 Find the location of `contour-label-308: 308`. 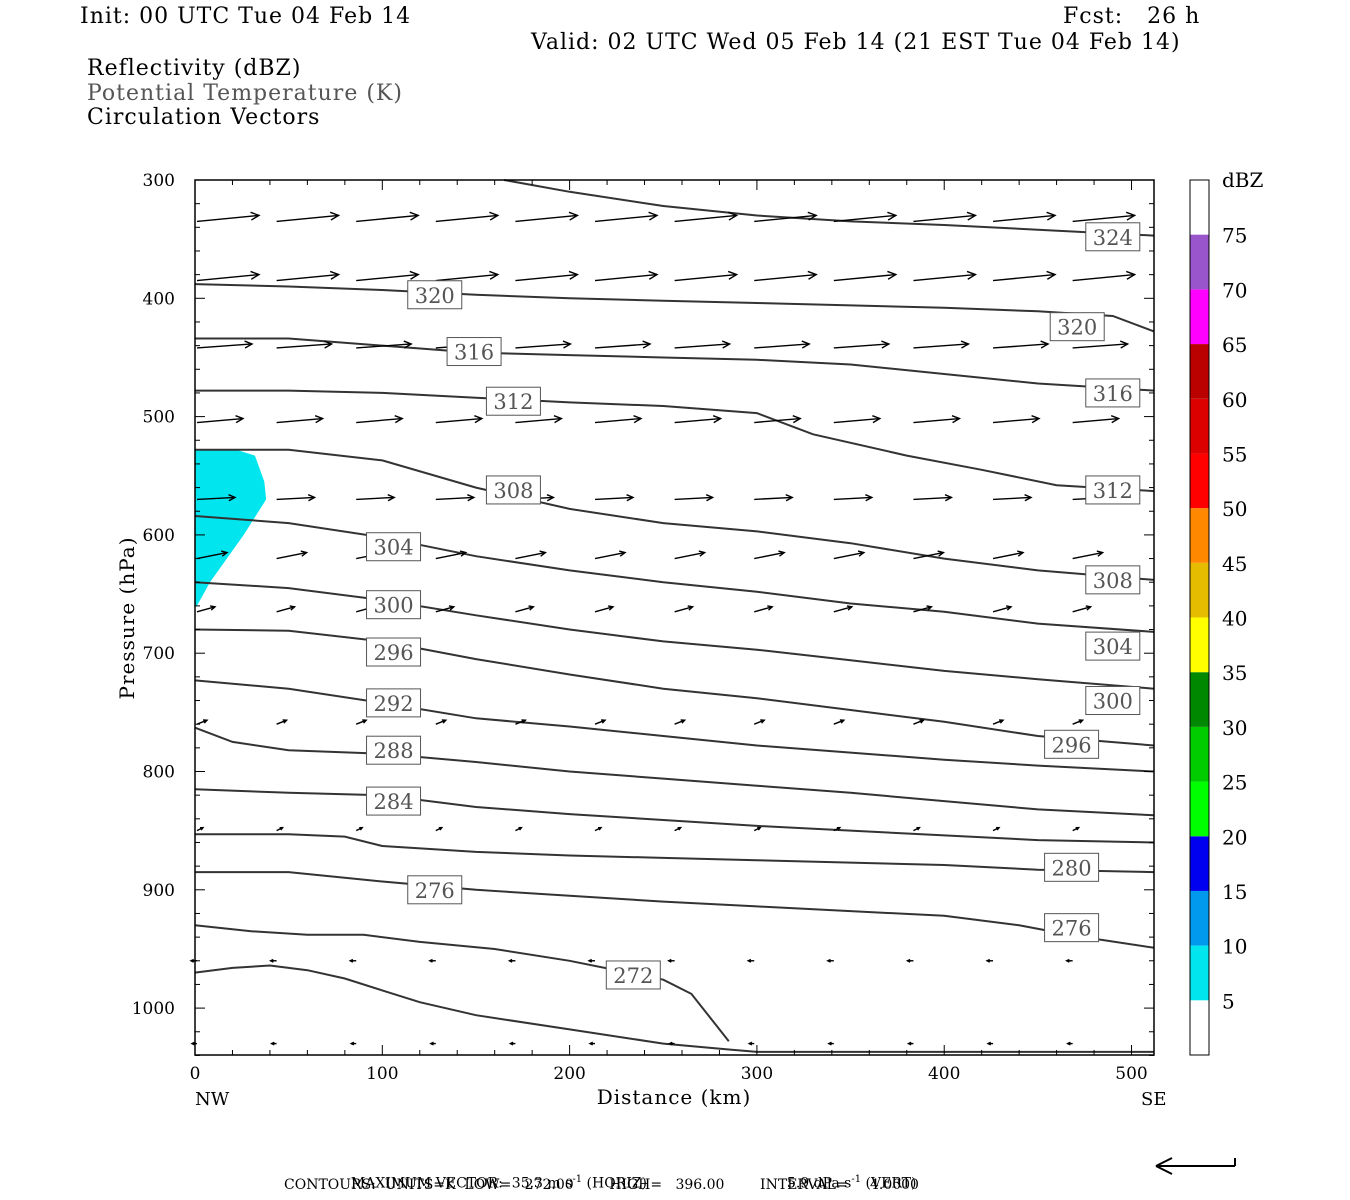

contour-label-308: 308 is located at coordinates (513, 490).